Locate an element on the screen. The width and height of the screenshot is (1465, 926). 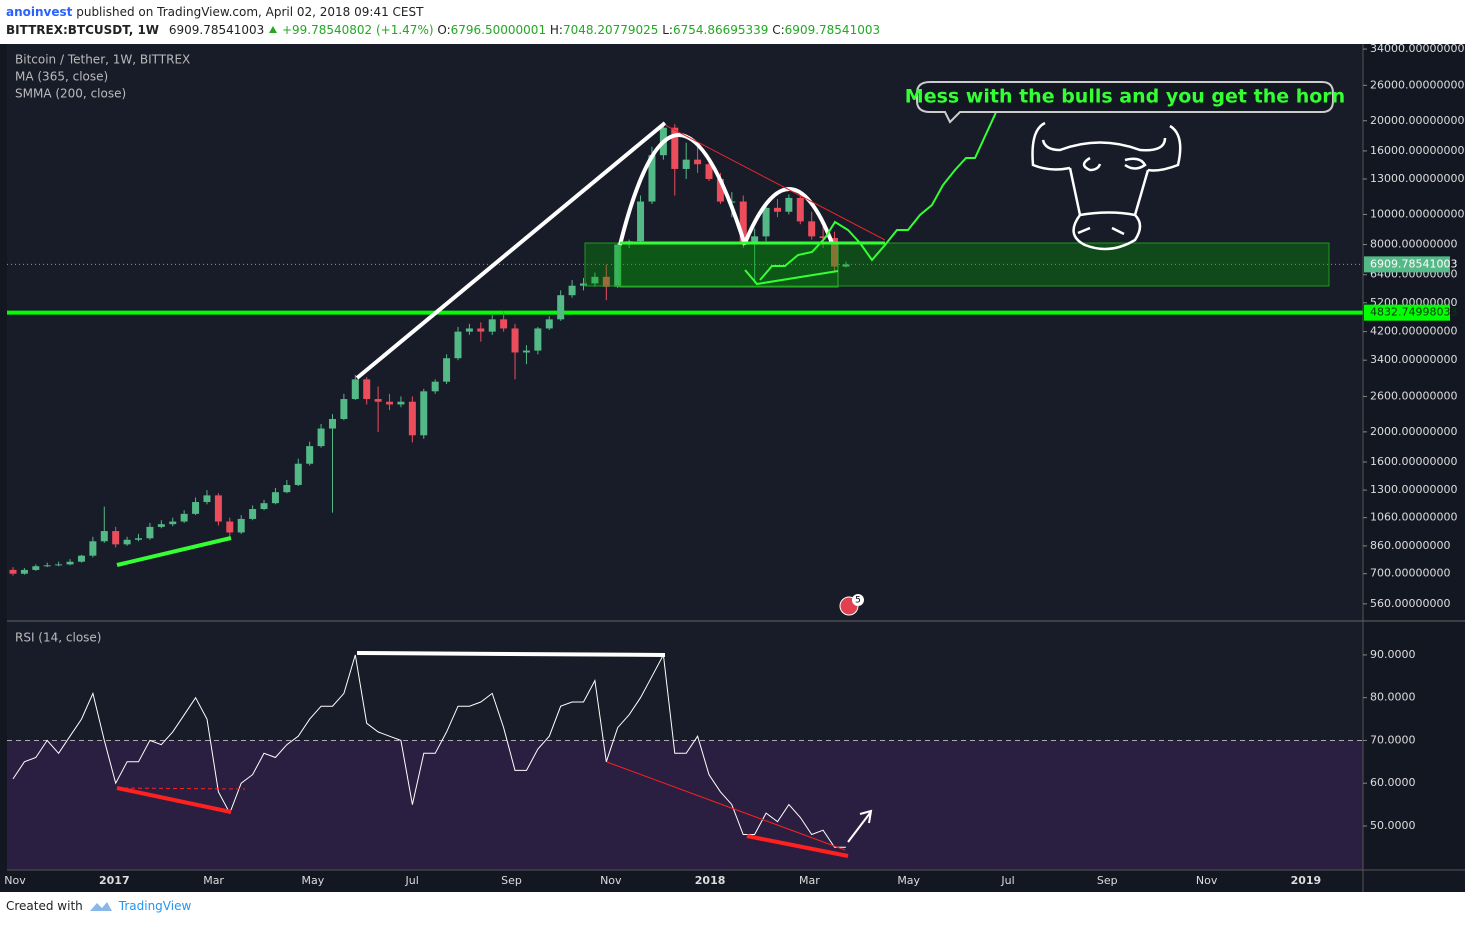
rsi-line is located at coordinates (429, 750).